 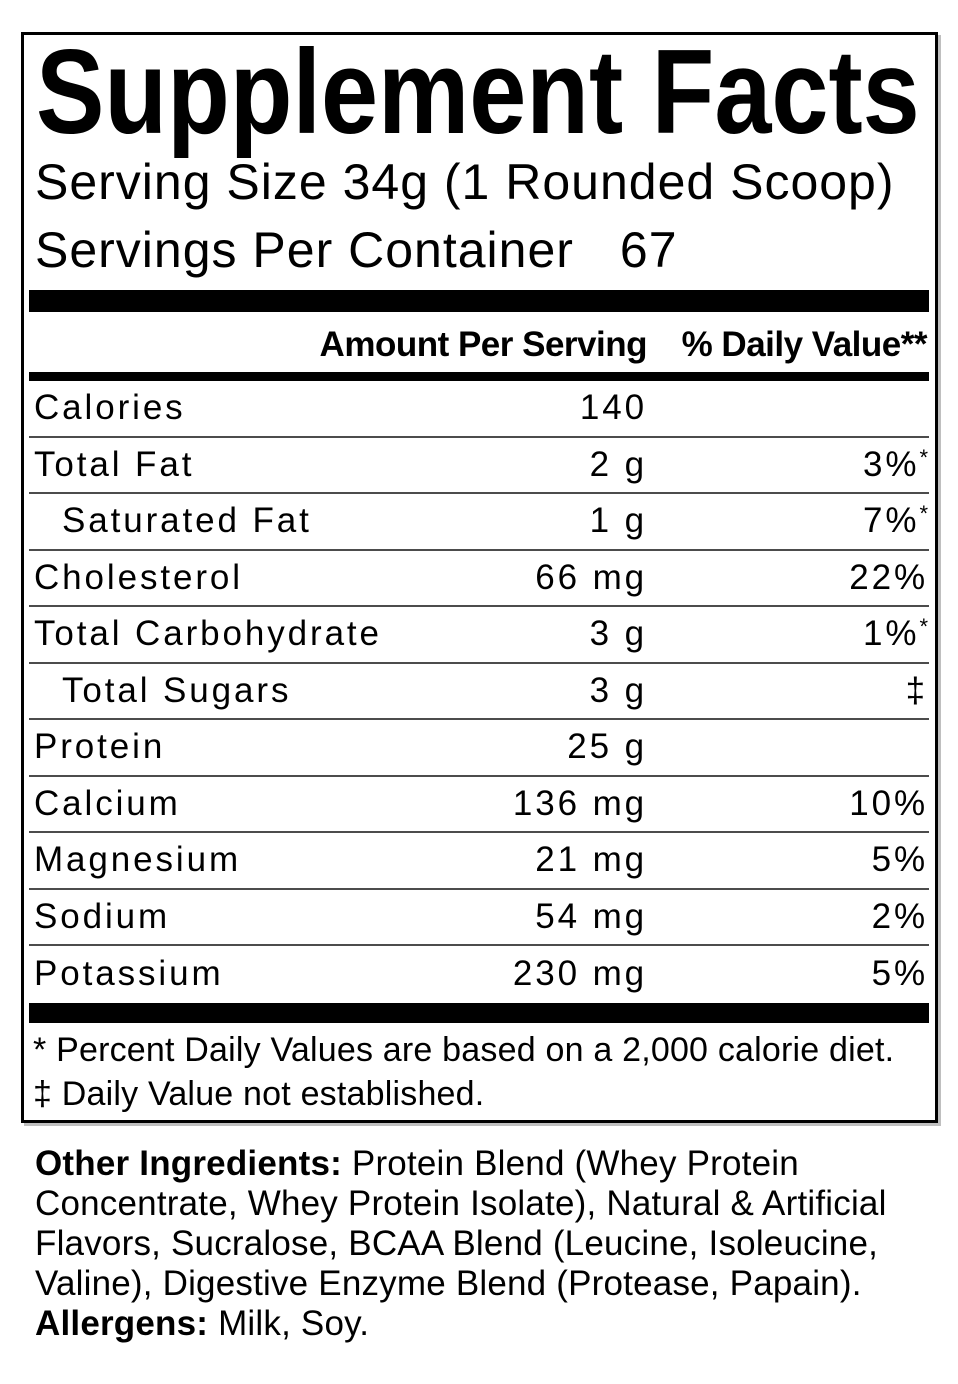 What do you see at coordinates (102, 916) in the screenshot?
I see `row-label: Sodium` at bounding box center [102, 916].